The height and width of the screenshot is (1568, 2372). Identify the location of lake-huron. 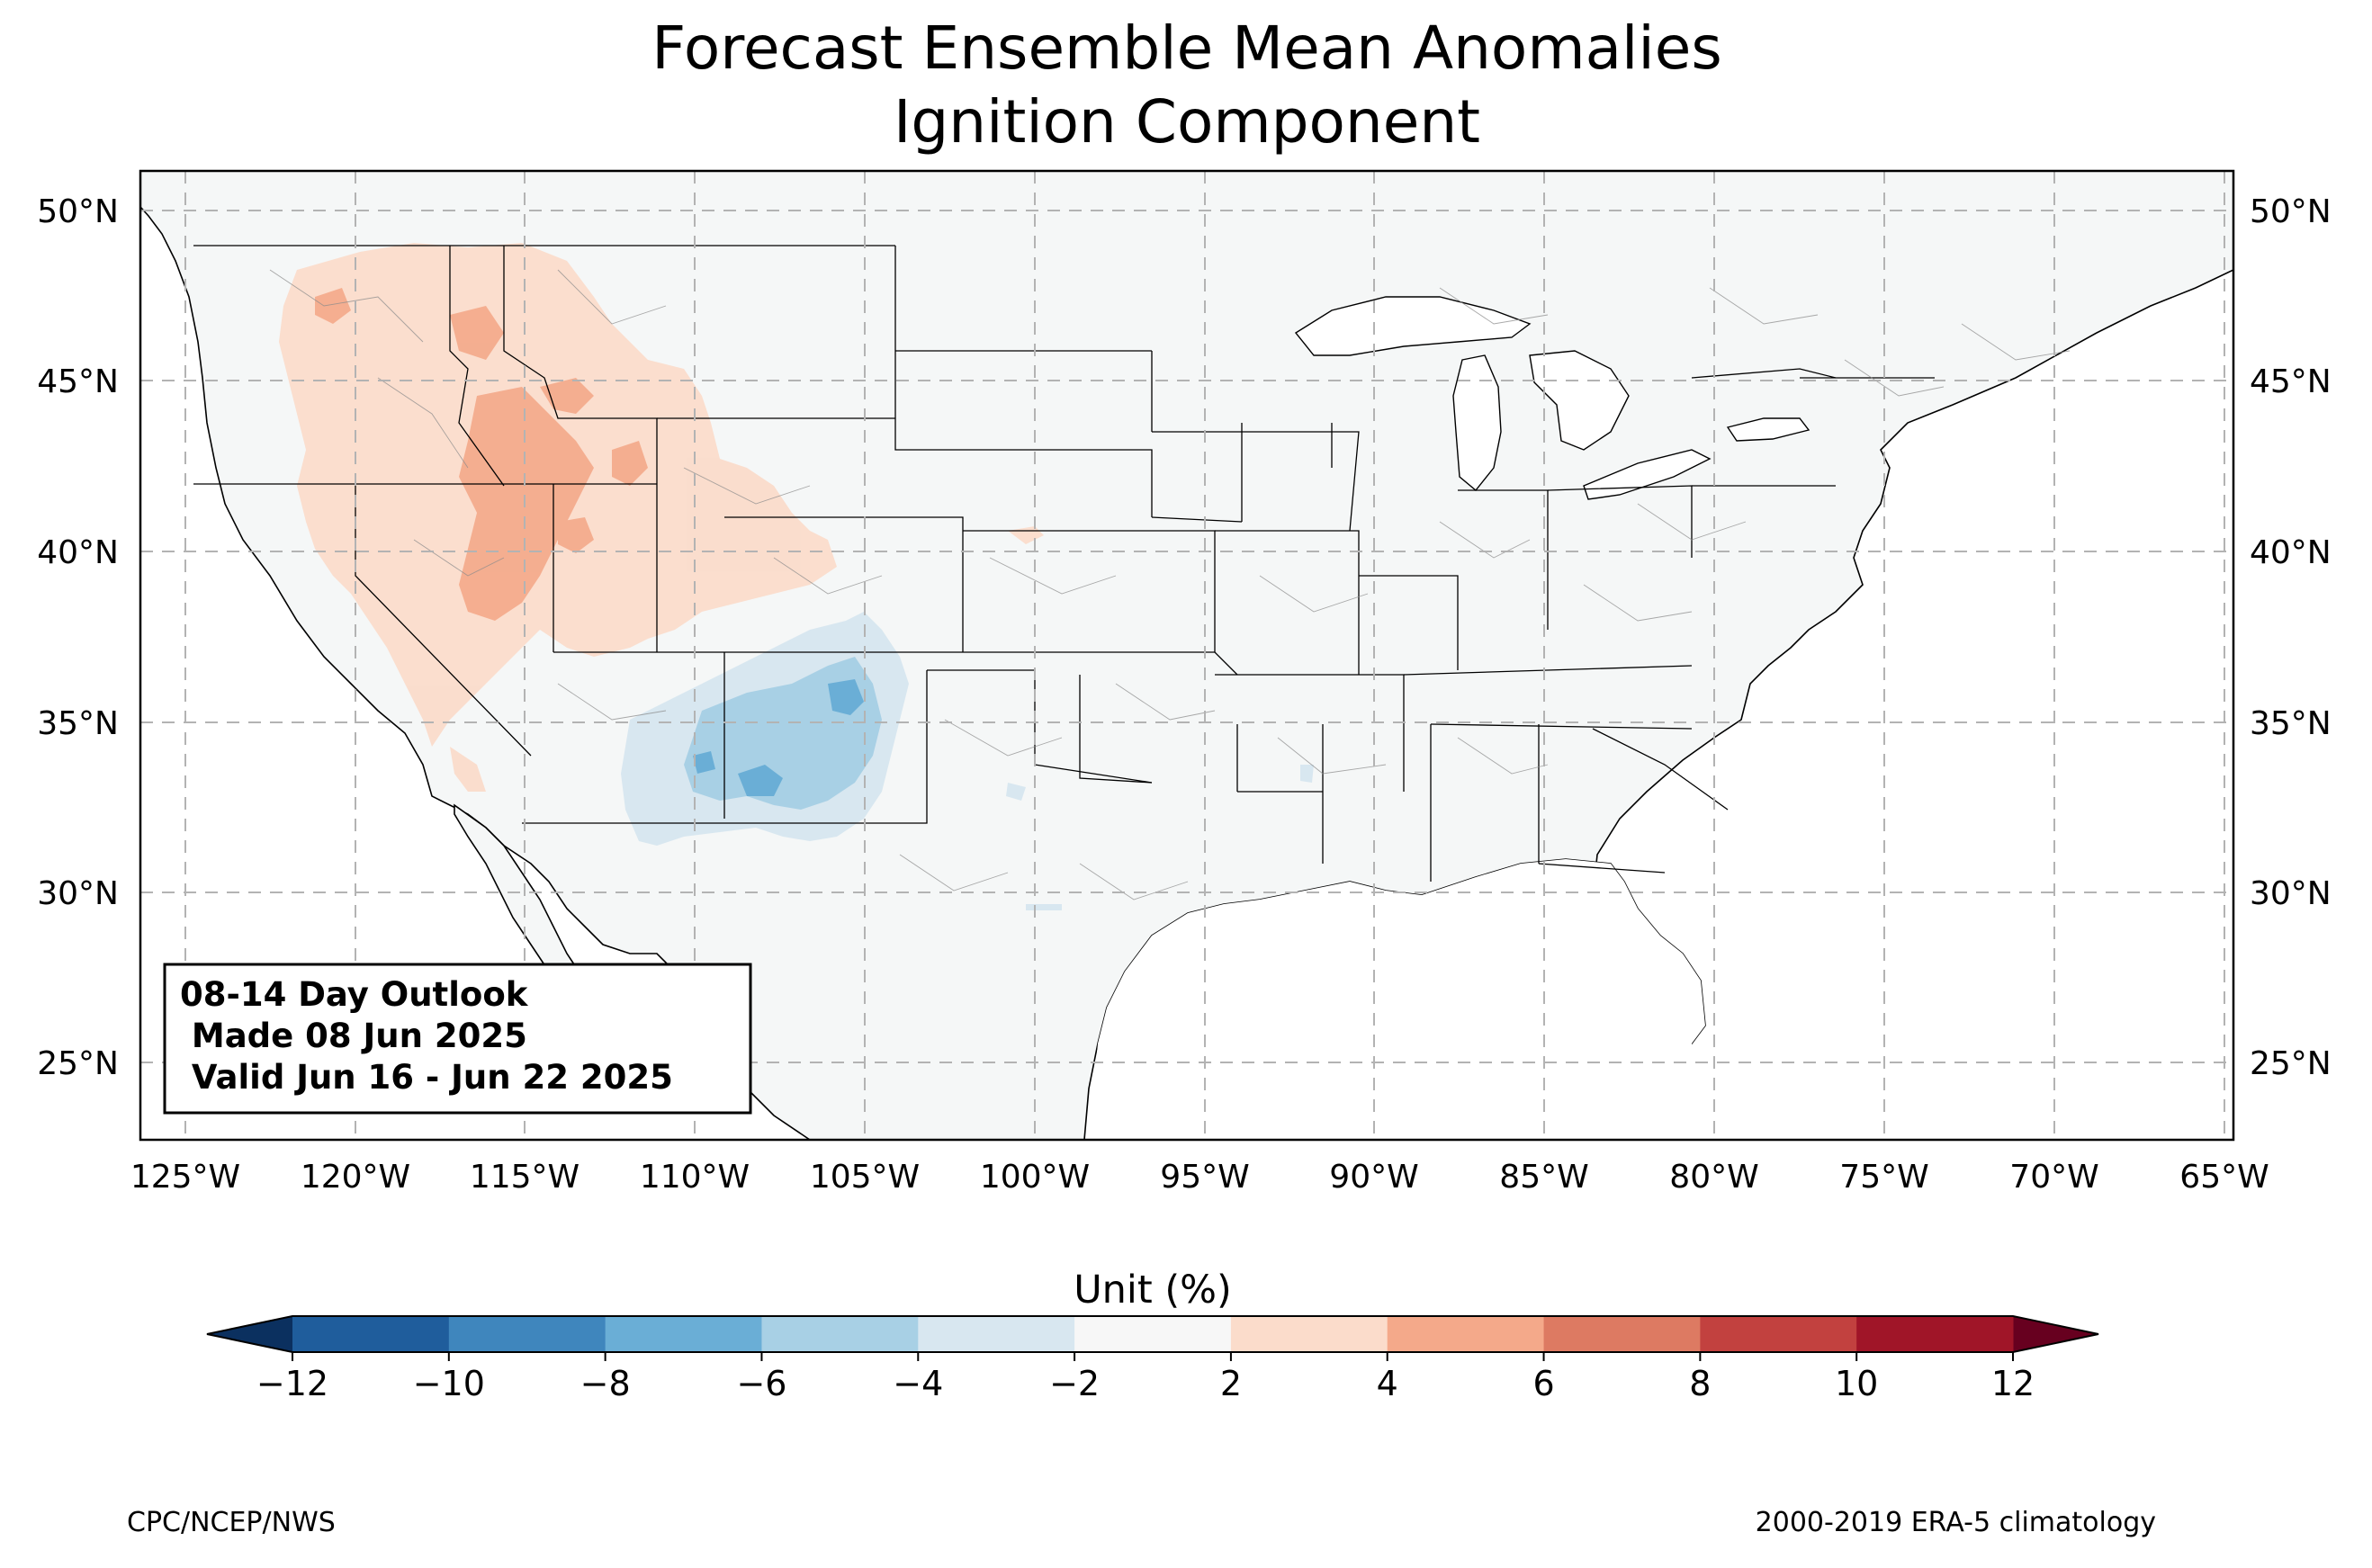
(1579, 400).